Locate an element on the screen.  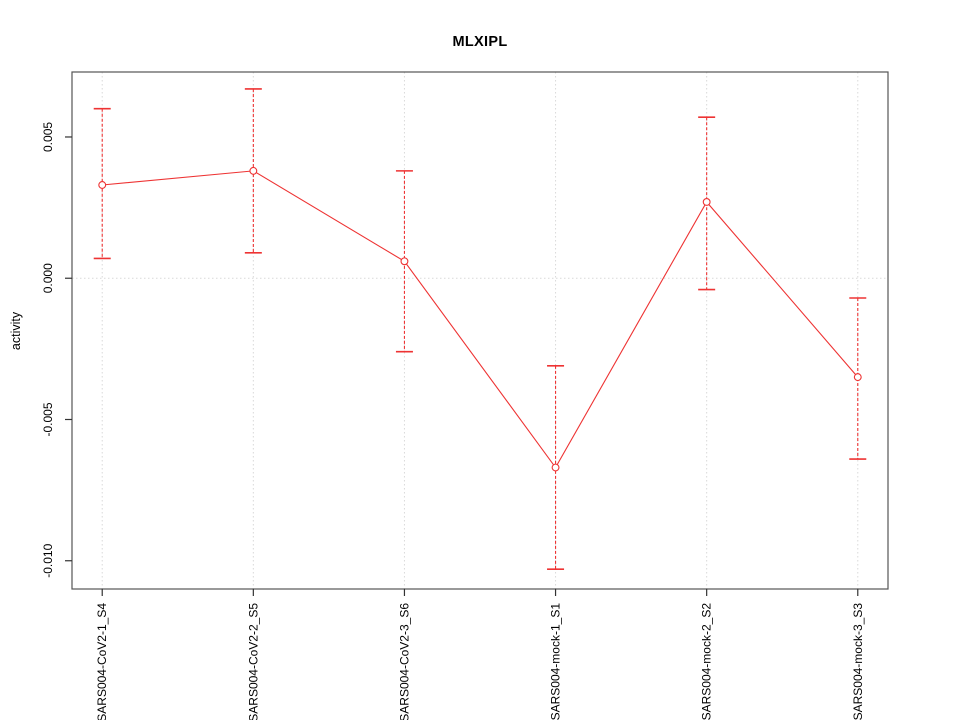
y-tick-label: -0.010 is located at coordinates (48, 560).